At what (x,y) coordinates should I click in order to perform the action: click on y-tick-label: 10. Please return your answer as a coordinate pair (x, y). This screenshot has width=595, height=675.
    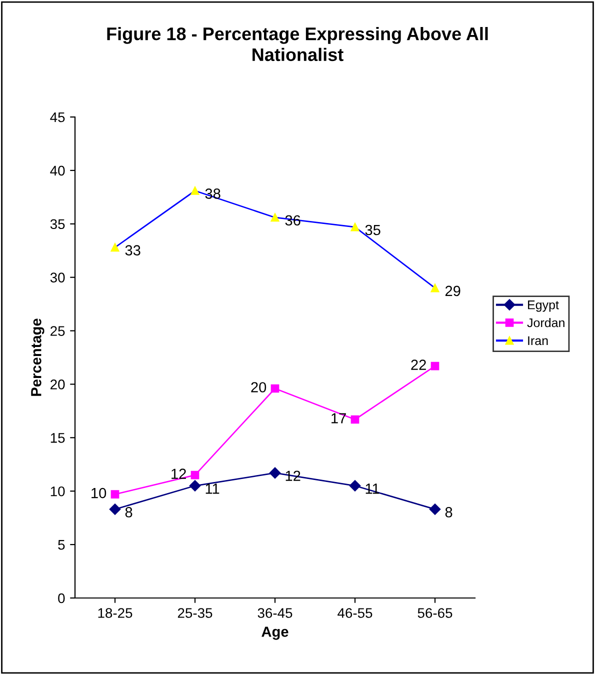
    Looking at the image, I should click on (57, 491).